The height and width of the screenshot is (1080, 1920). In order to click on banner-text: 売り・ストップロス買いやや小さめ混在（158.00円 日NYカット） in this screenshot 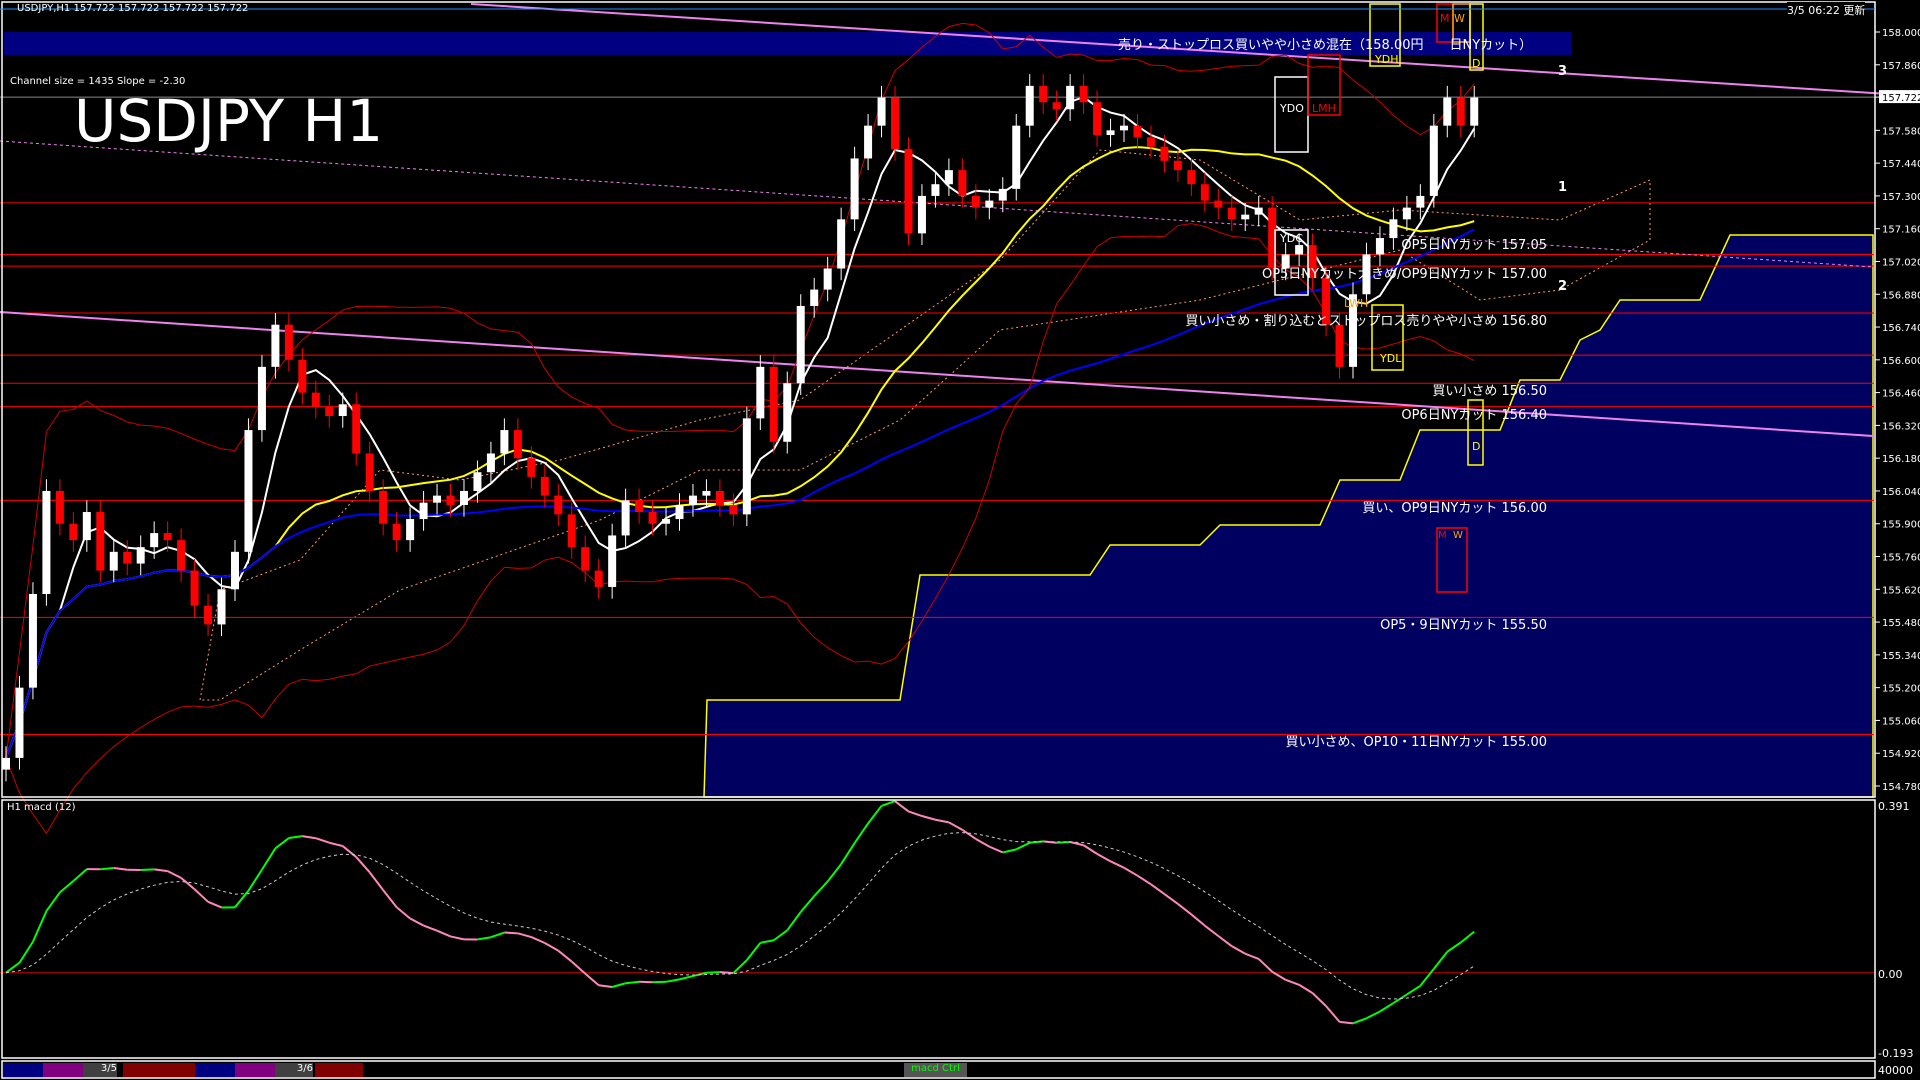, I will do `click(1325, 45)`.